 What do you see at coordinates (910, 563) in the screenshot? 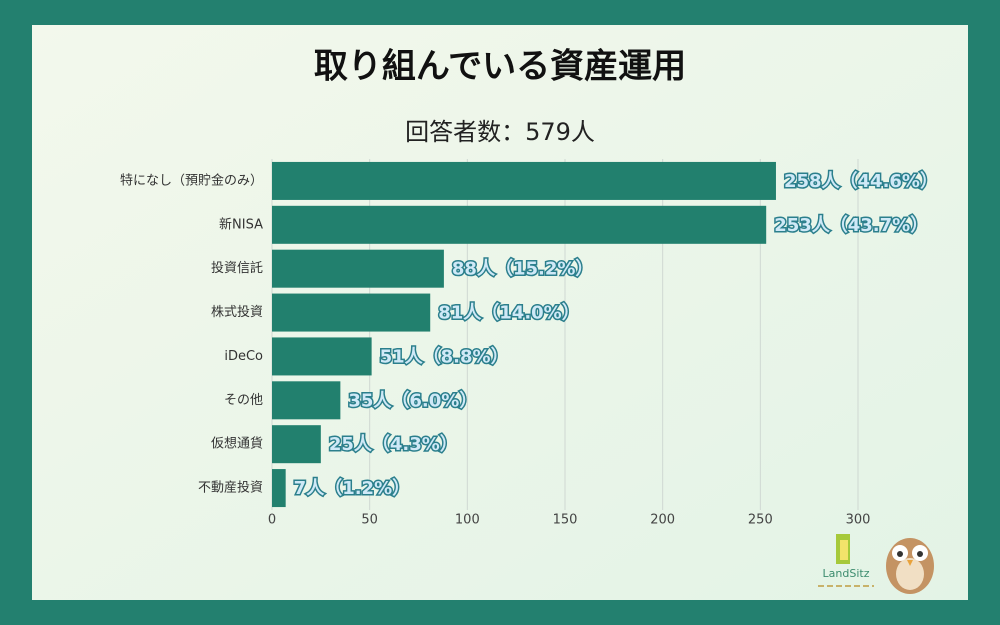
I see `owl-beak` at bounding box center [910, 563].